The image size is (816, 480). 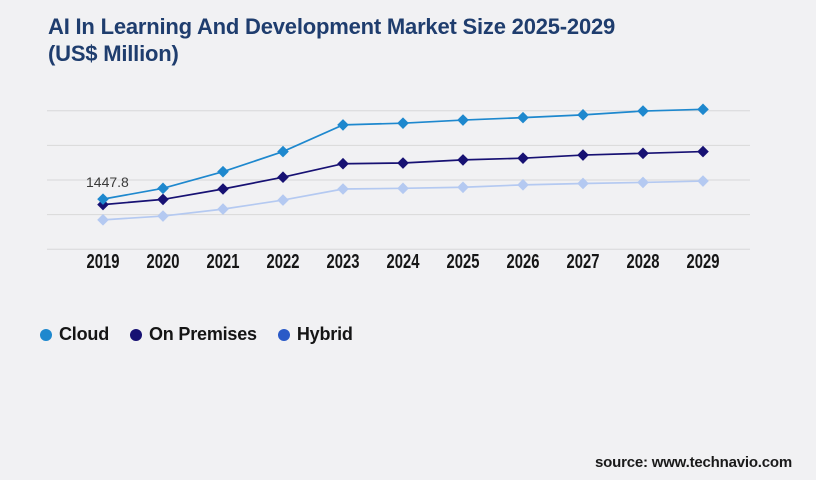 What do you see at coordinates (703, 261) in the screenshot?
I see `x-axis-label: 2029` at bounding box center [703, 261].